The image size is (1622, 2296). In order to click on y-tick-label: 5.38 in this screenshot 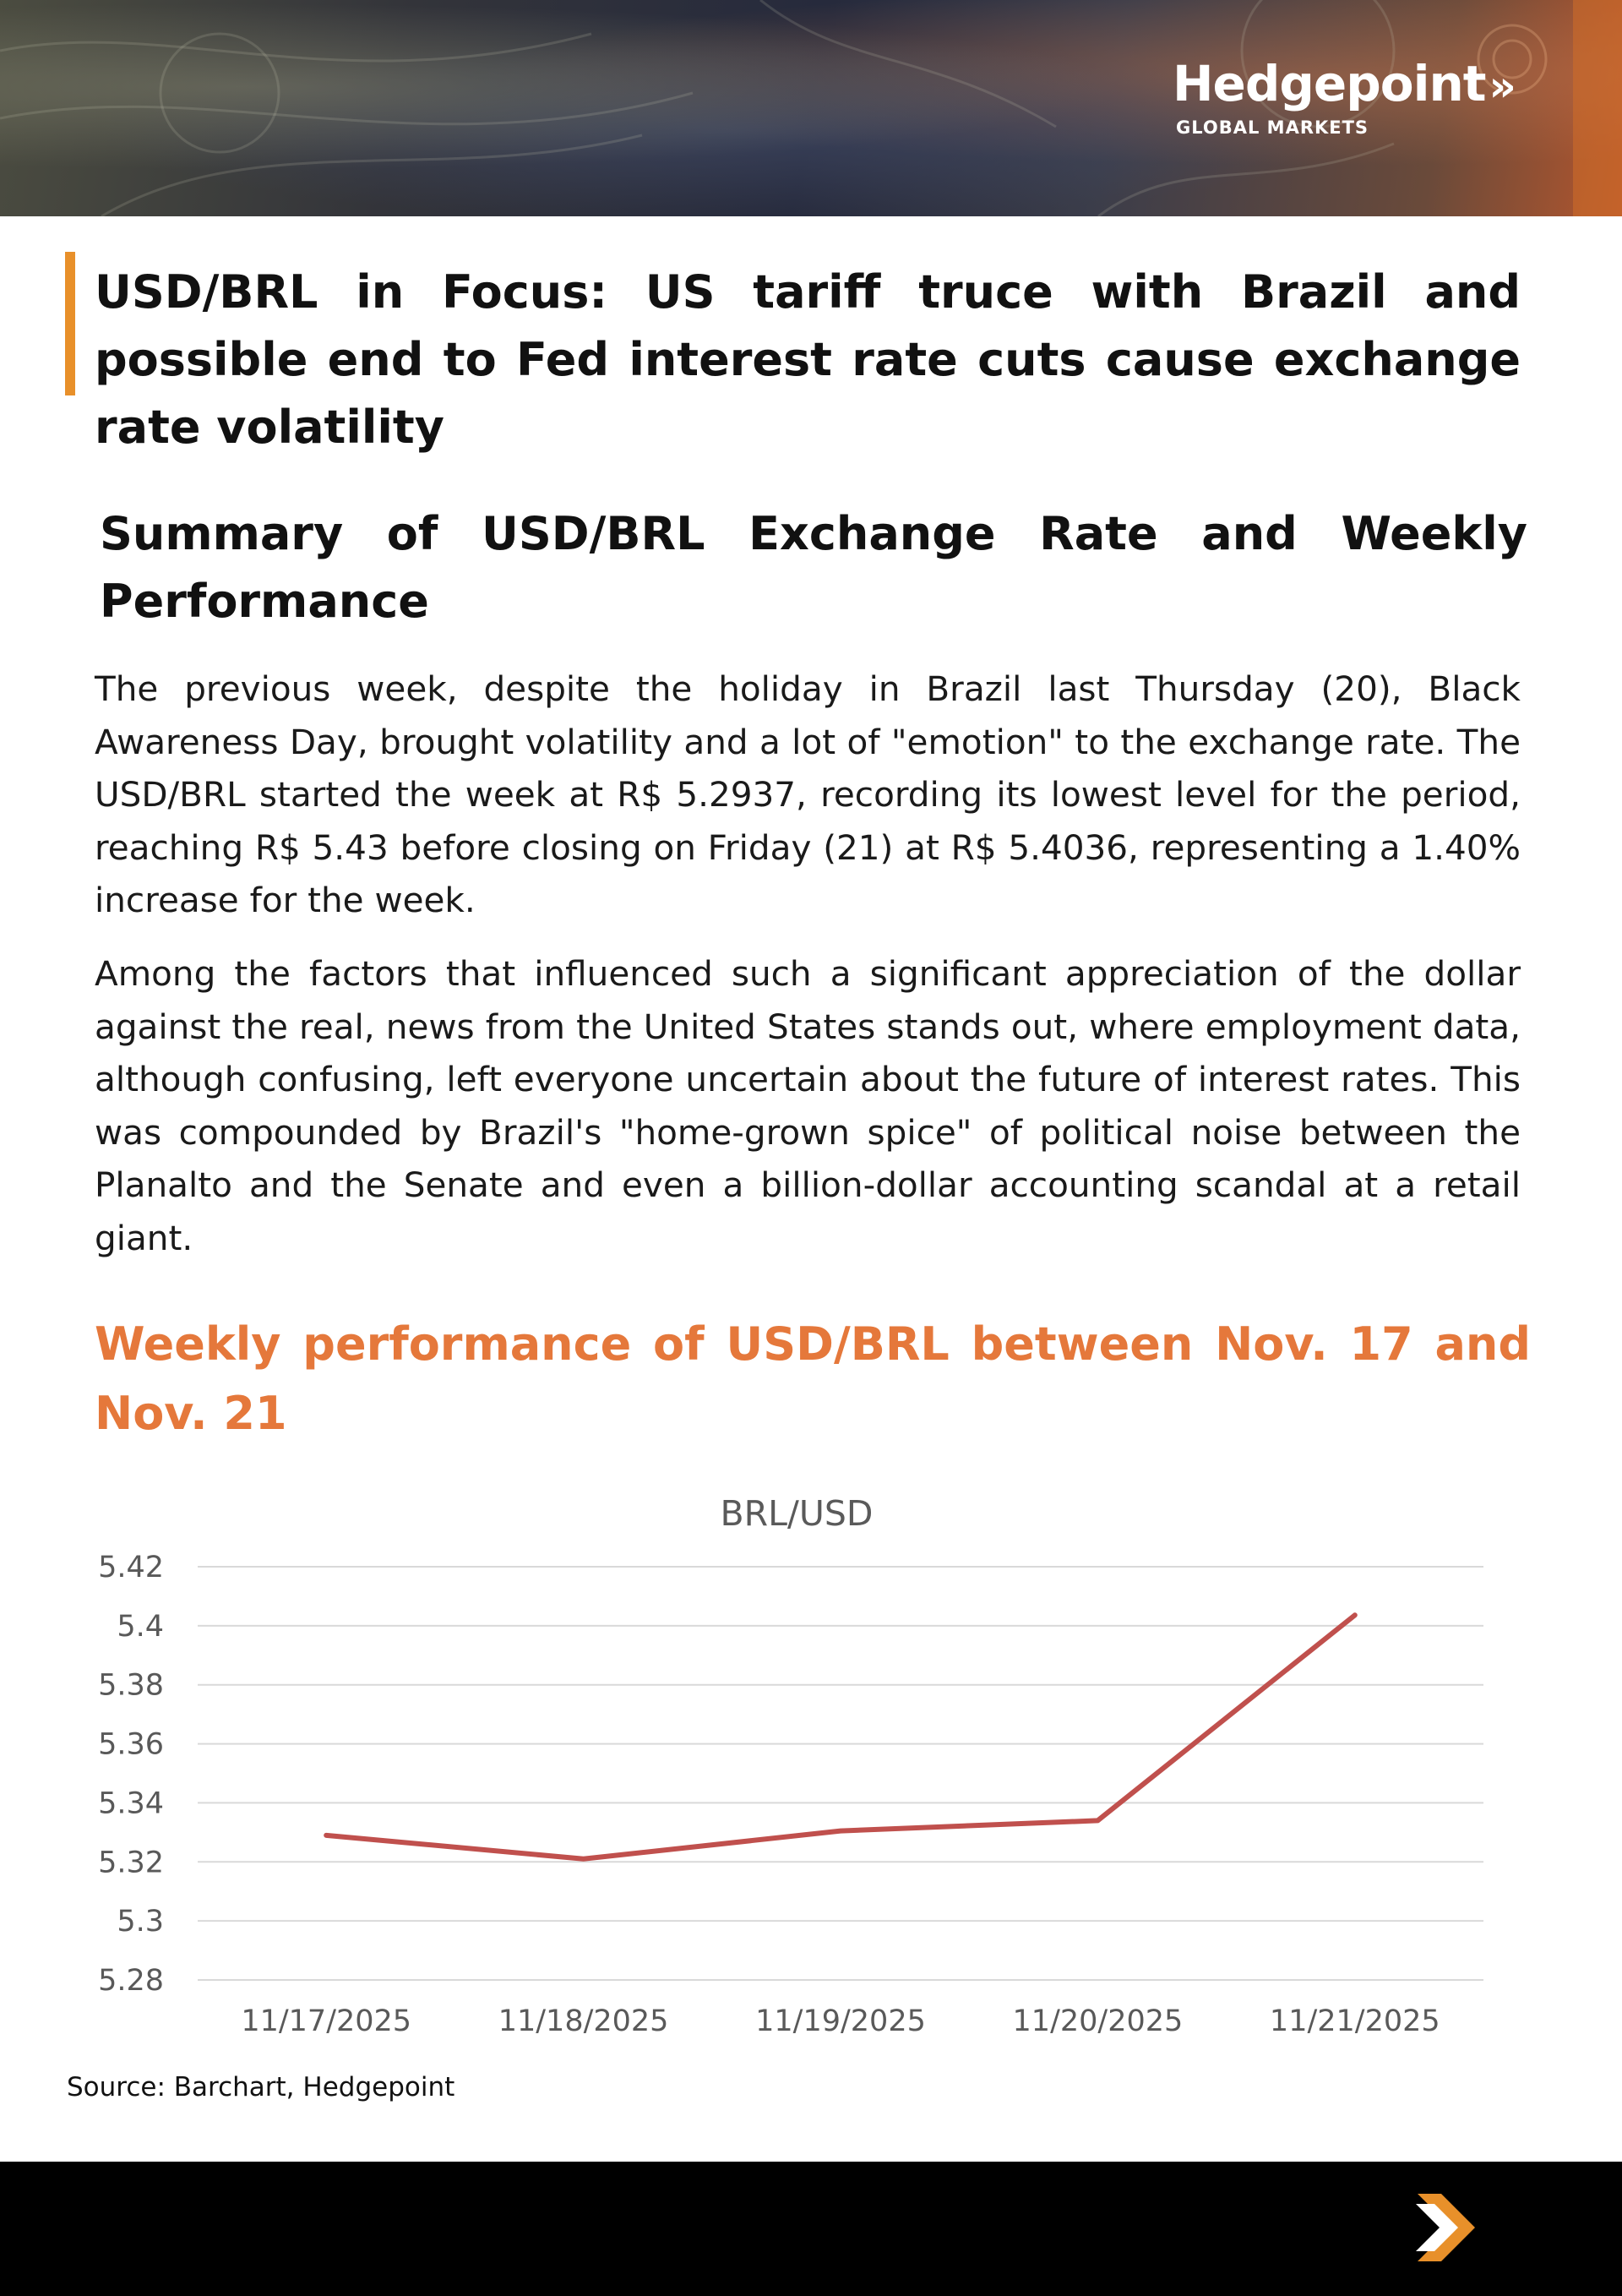, I will do `click(131, 1686)`.